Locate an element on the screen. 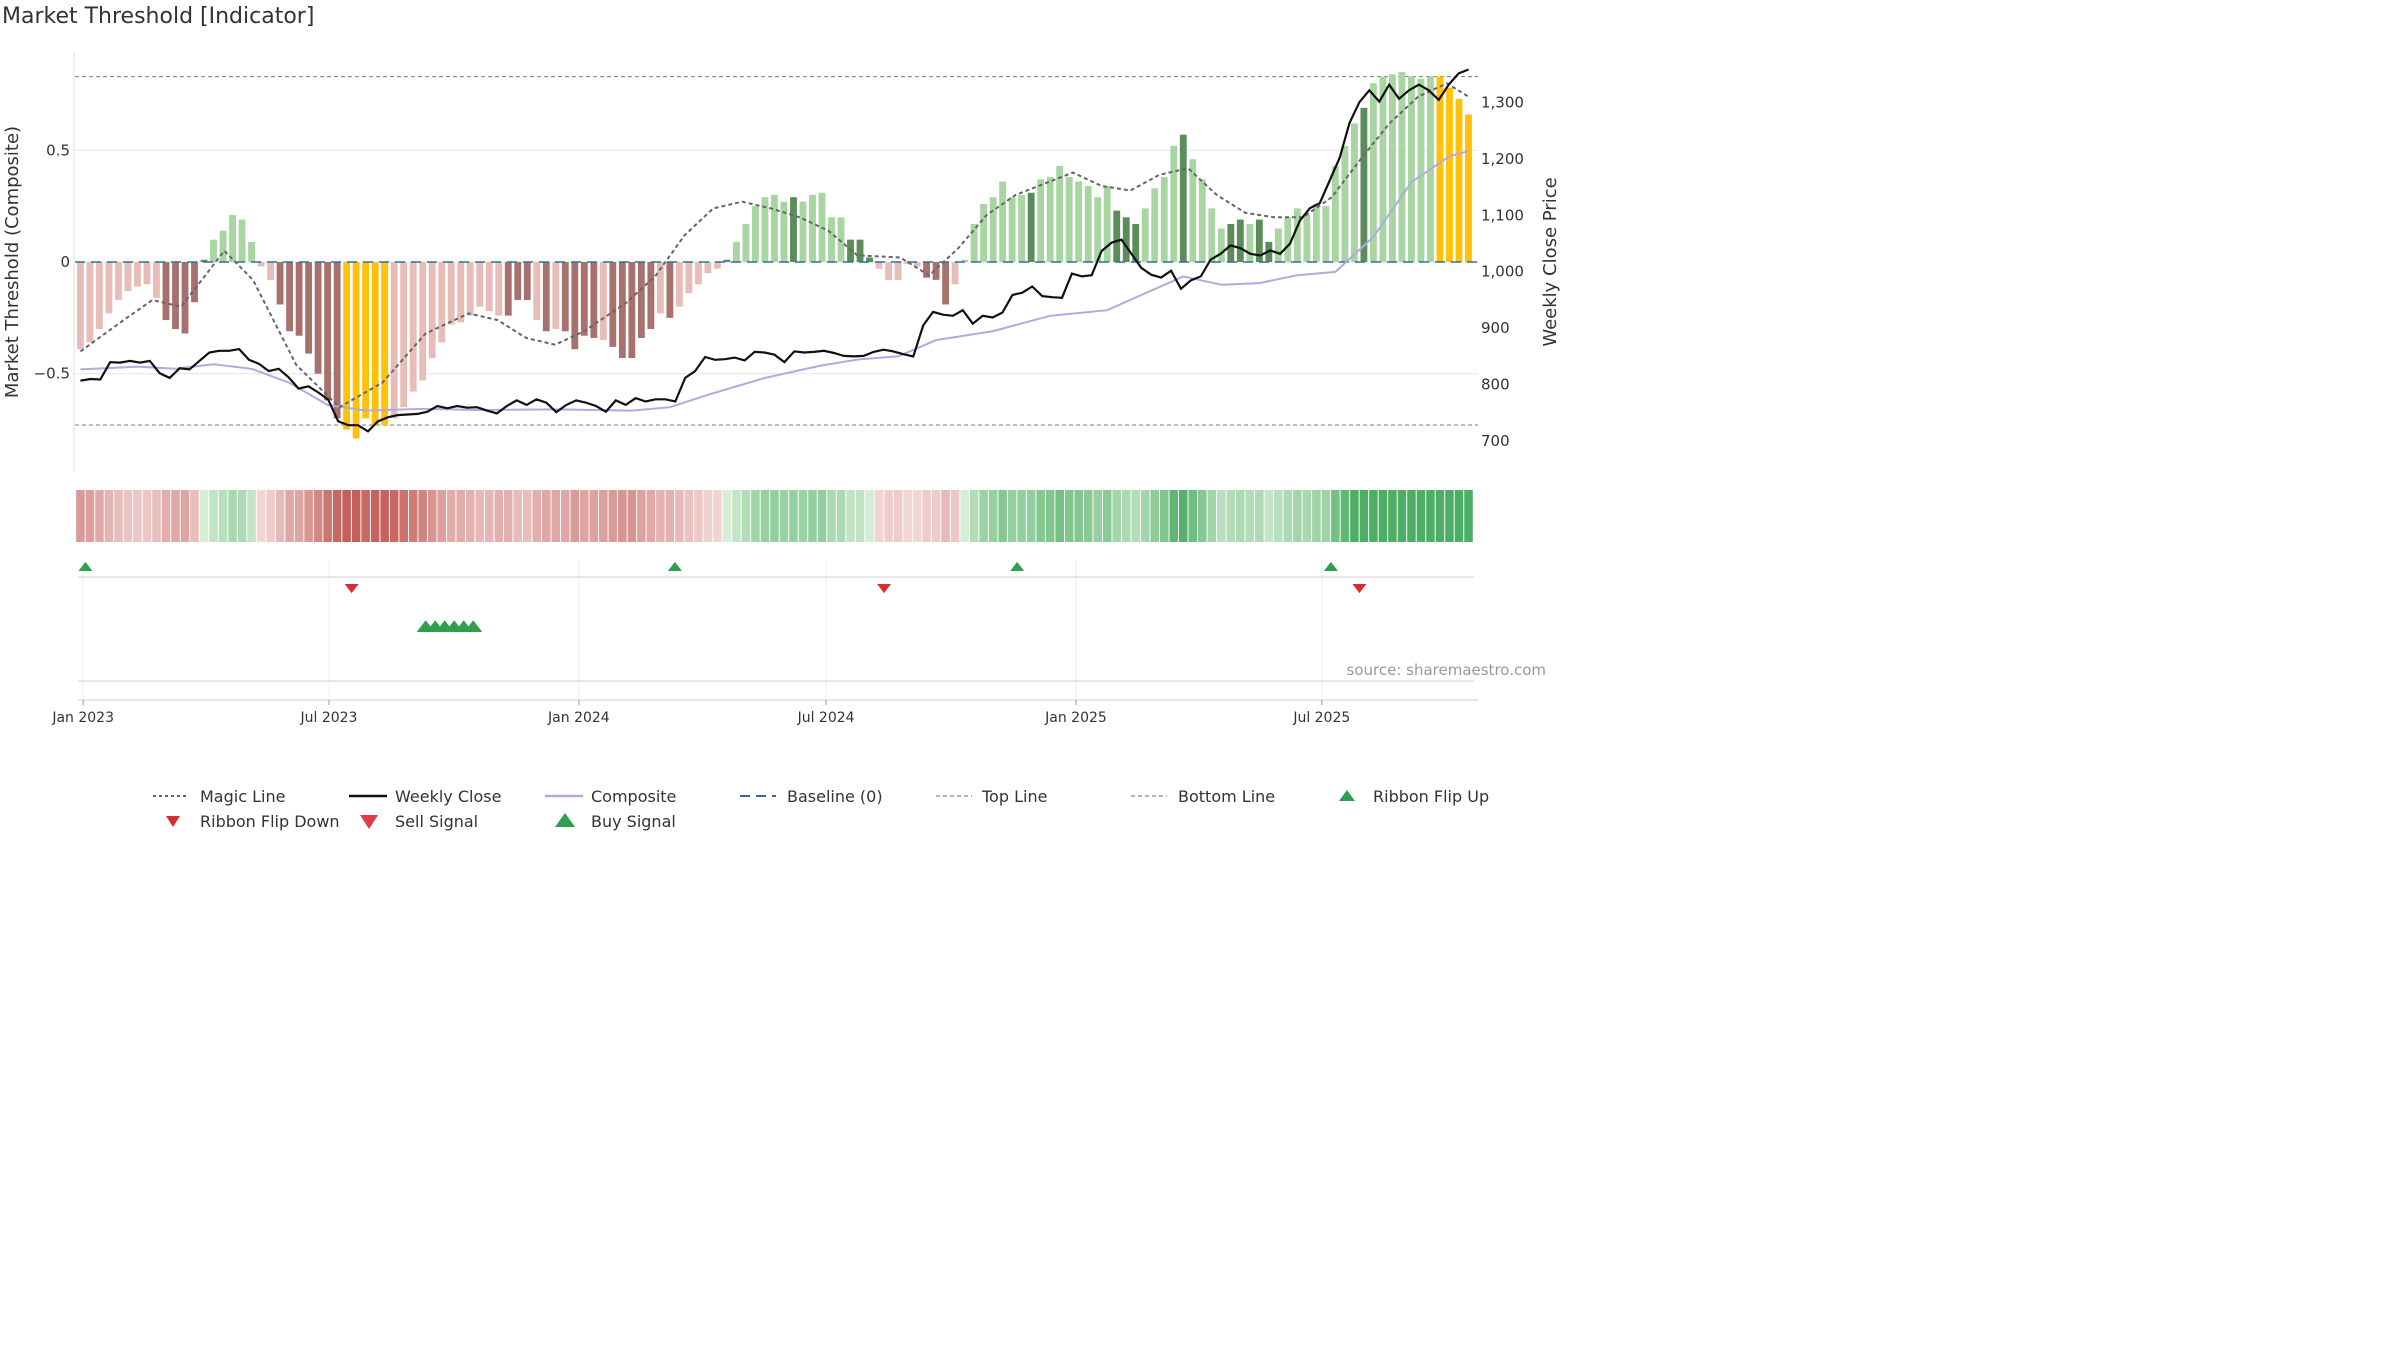 The image size is (2400, 1350). legend-label: Ribbon Flip Down is located at coordinates (270, 821).